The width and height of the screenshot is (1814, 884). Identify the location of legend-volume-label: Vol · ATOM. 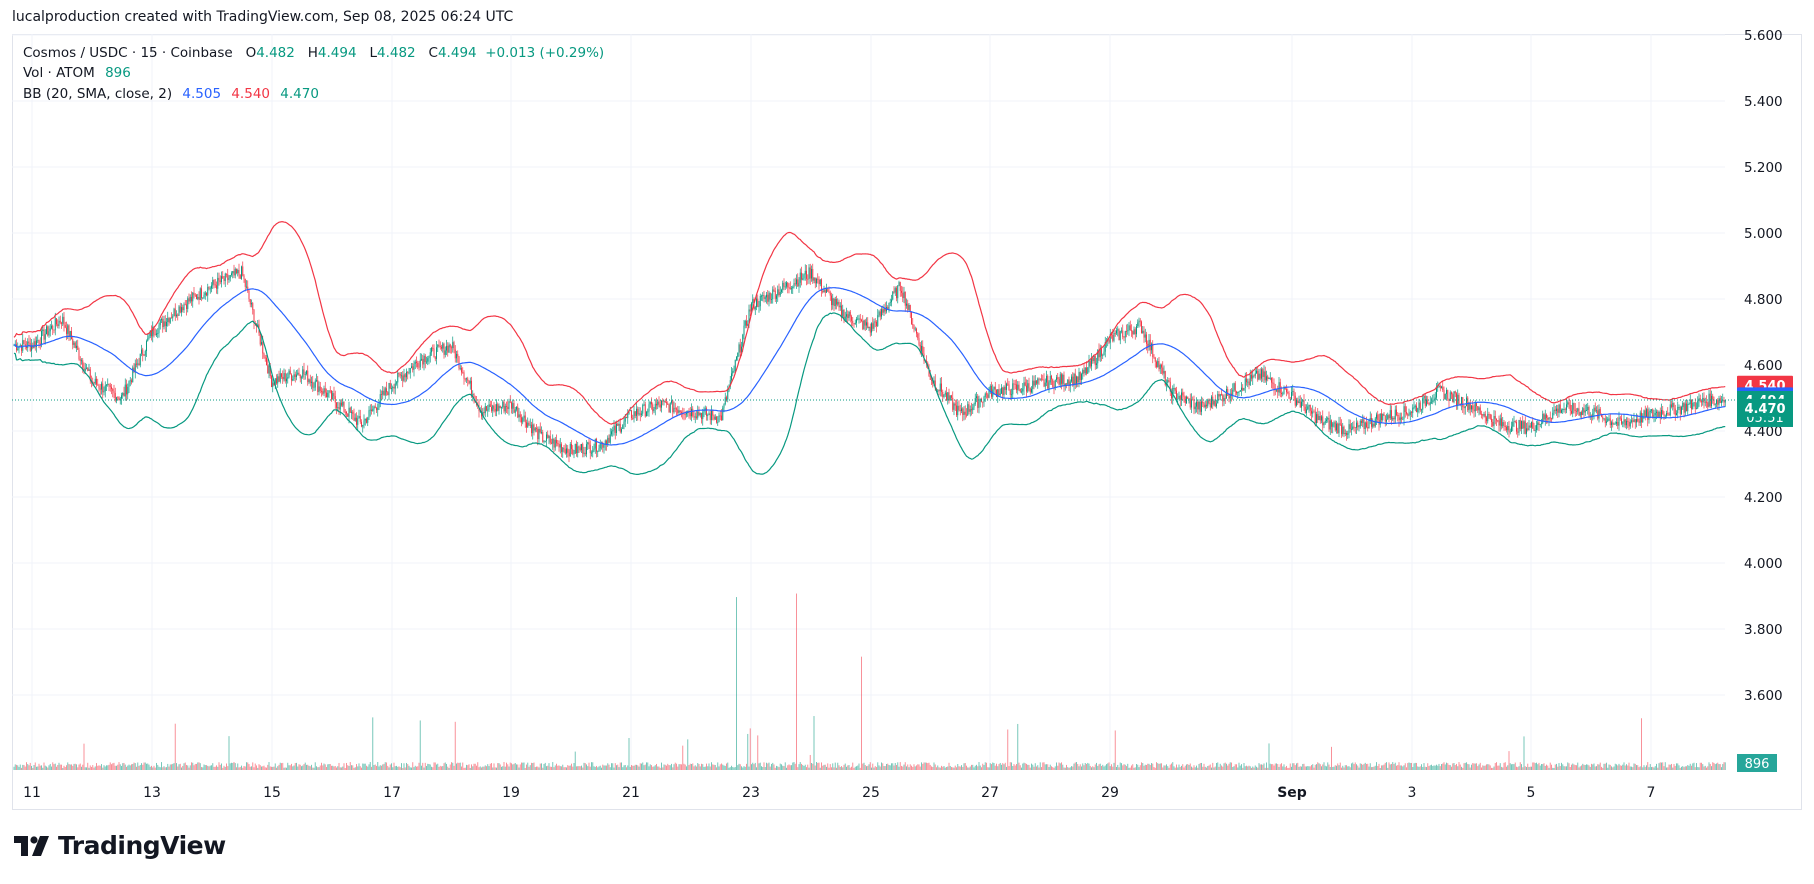
(59, 73).